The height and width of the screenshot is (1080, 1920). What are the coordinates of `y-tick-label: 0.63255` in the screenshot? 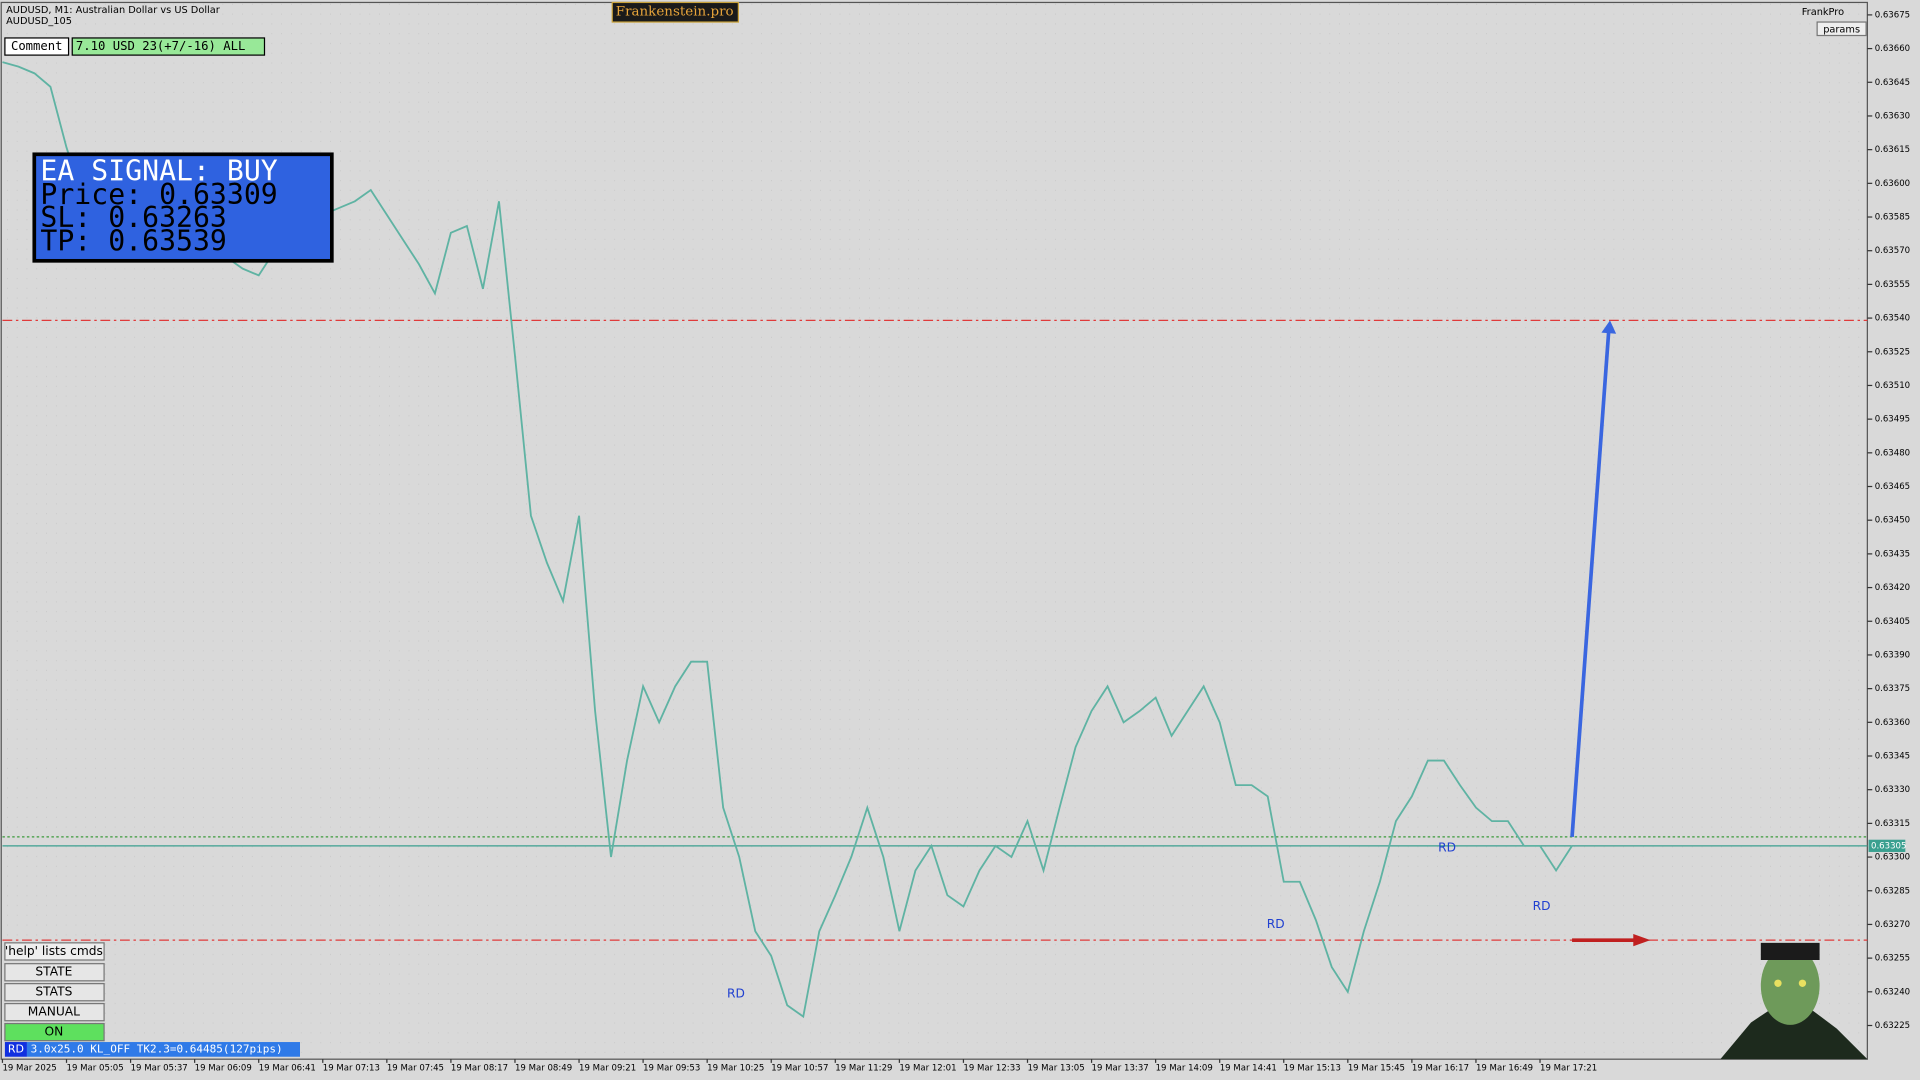 It's located at (1892, 959).